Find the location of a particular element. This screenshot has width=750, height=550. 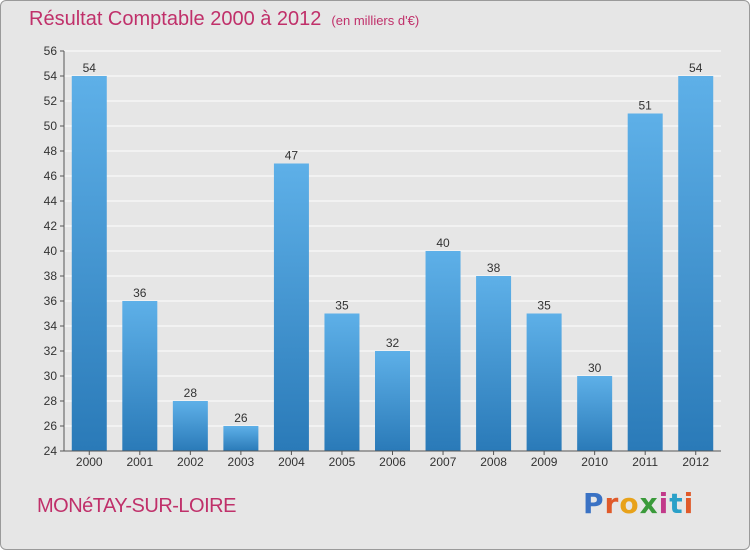

y-tick-label: 32 is located at coordinates (51, 351).